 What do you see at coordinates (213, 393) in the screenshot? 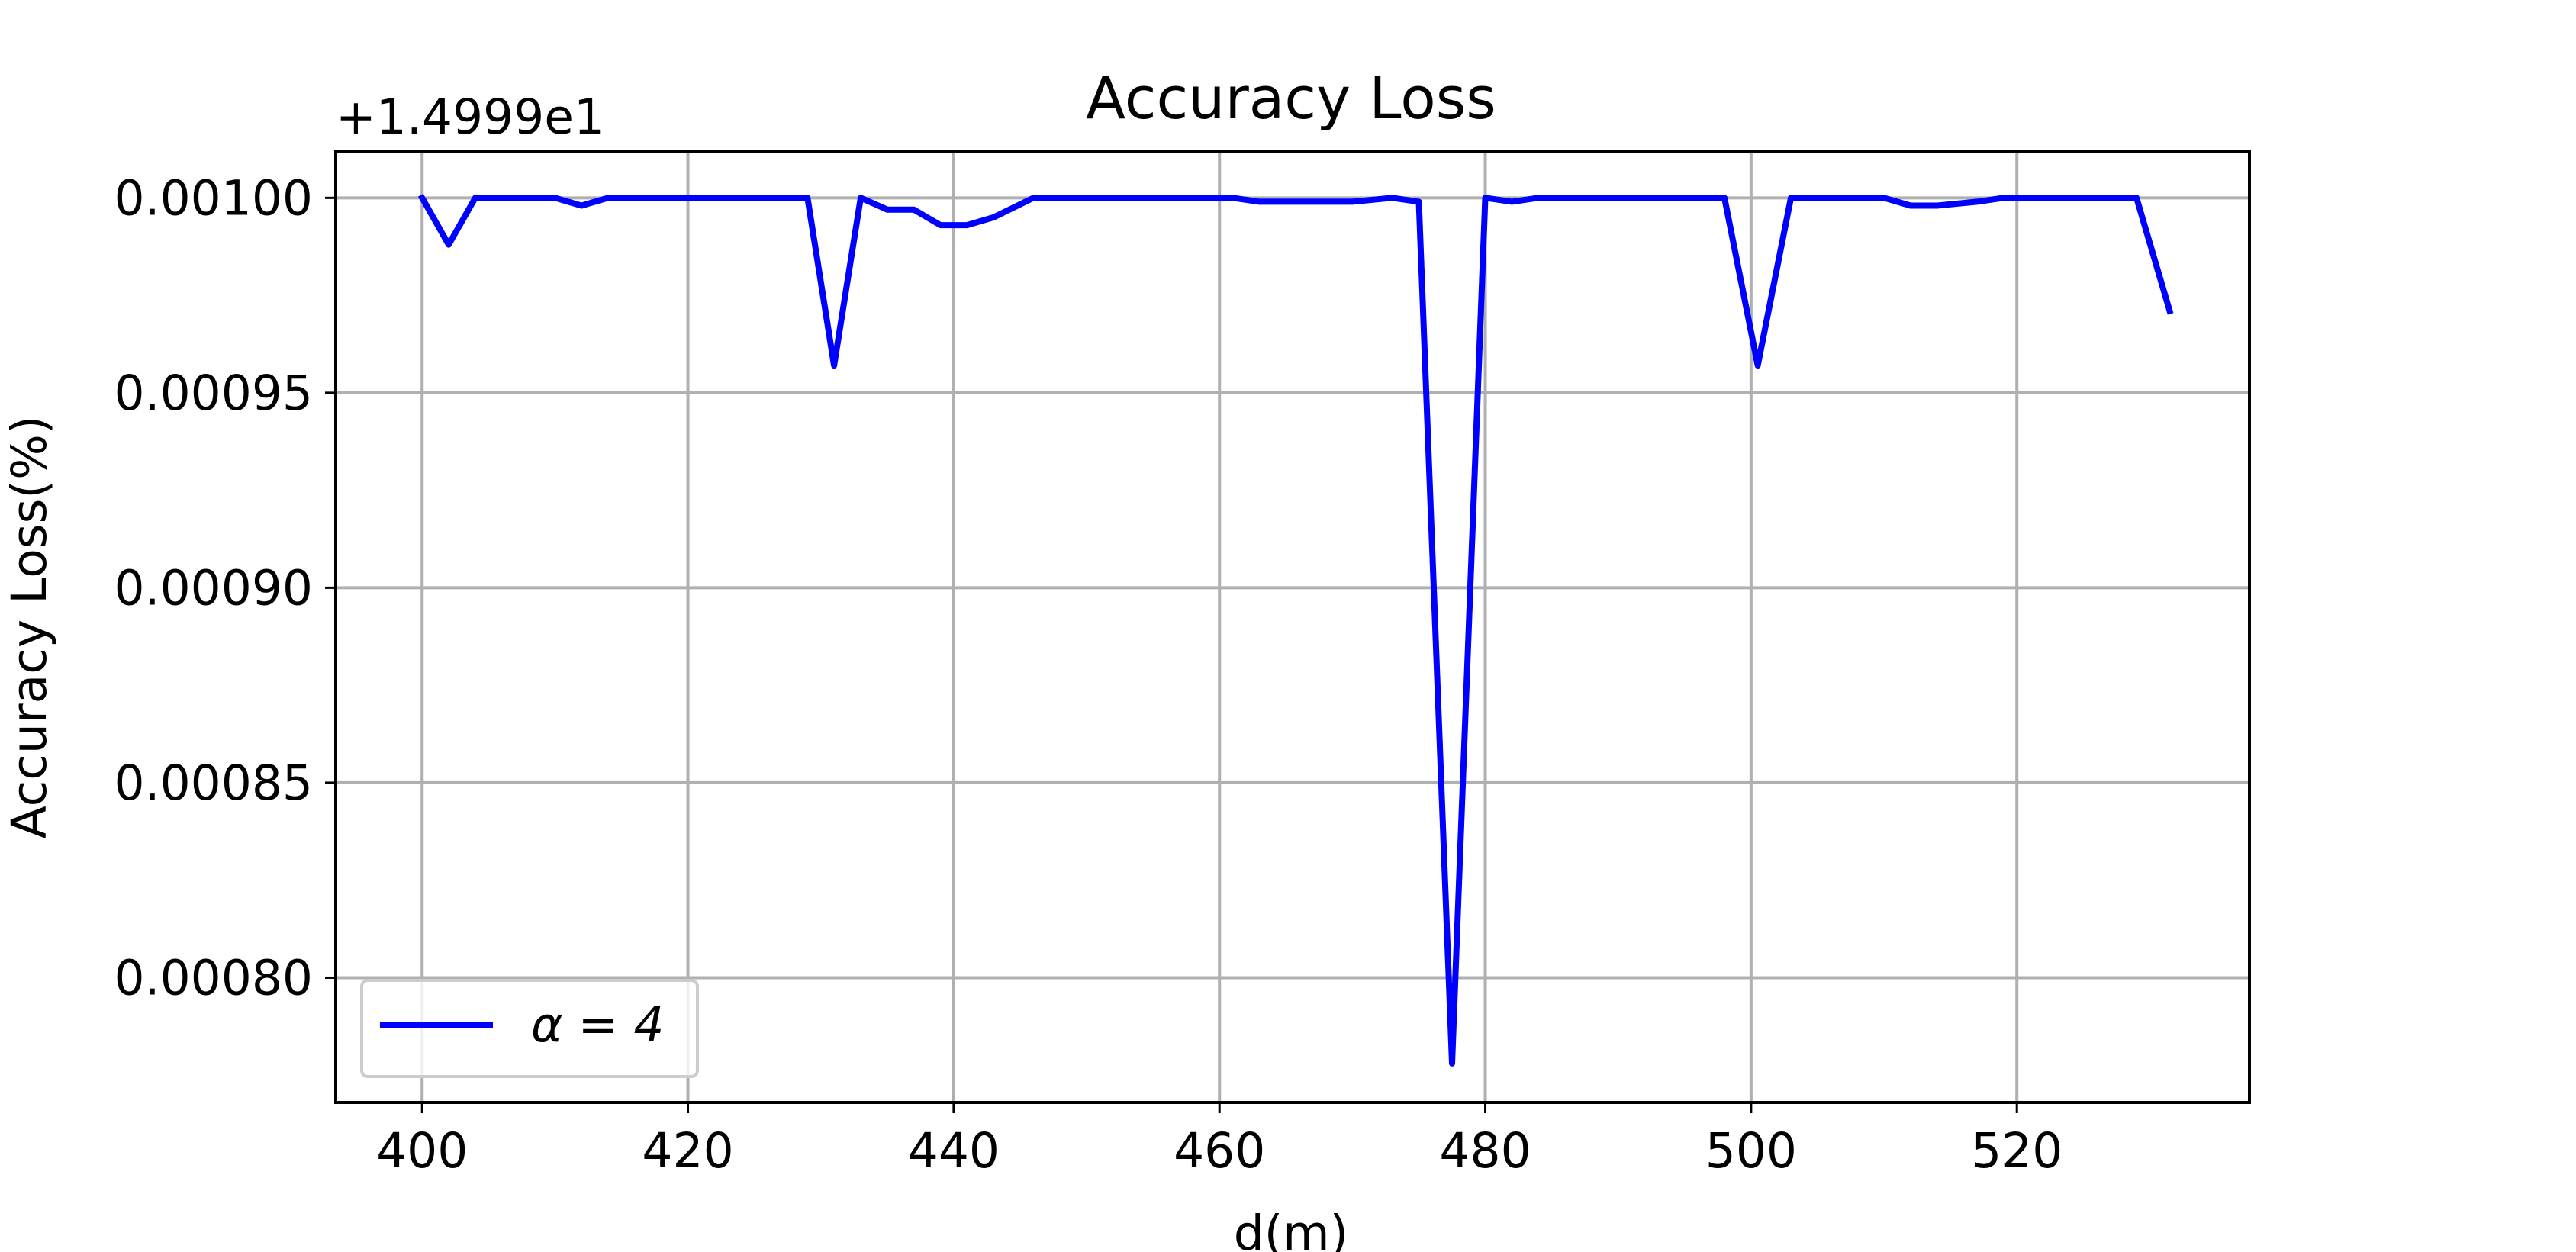
I see `y-tick-label: 0.00095` at bounding box center [213, 393].